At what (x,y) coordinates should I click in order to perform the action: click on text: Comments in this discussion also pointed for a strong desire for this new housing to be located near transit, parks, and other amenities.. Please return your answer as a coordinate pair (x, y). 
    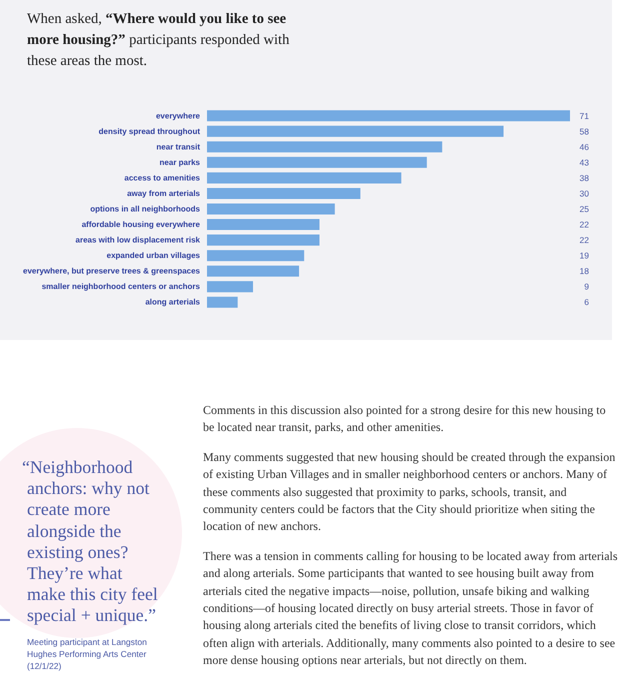
    Looking at the image, I should click on (405, 419).